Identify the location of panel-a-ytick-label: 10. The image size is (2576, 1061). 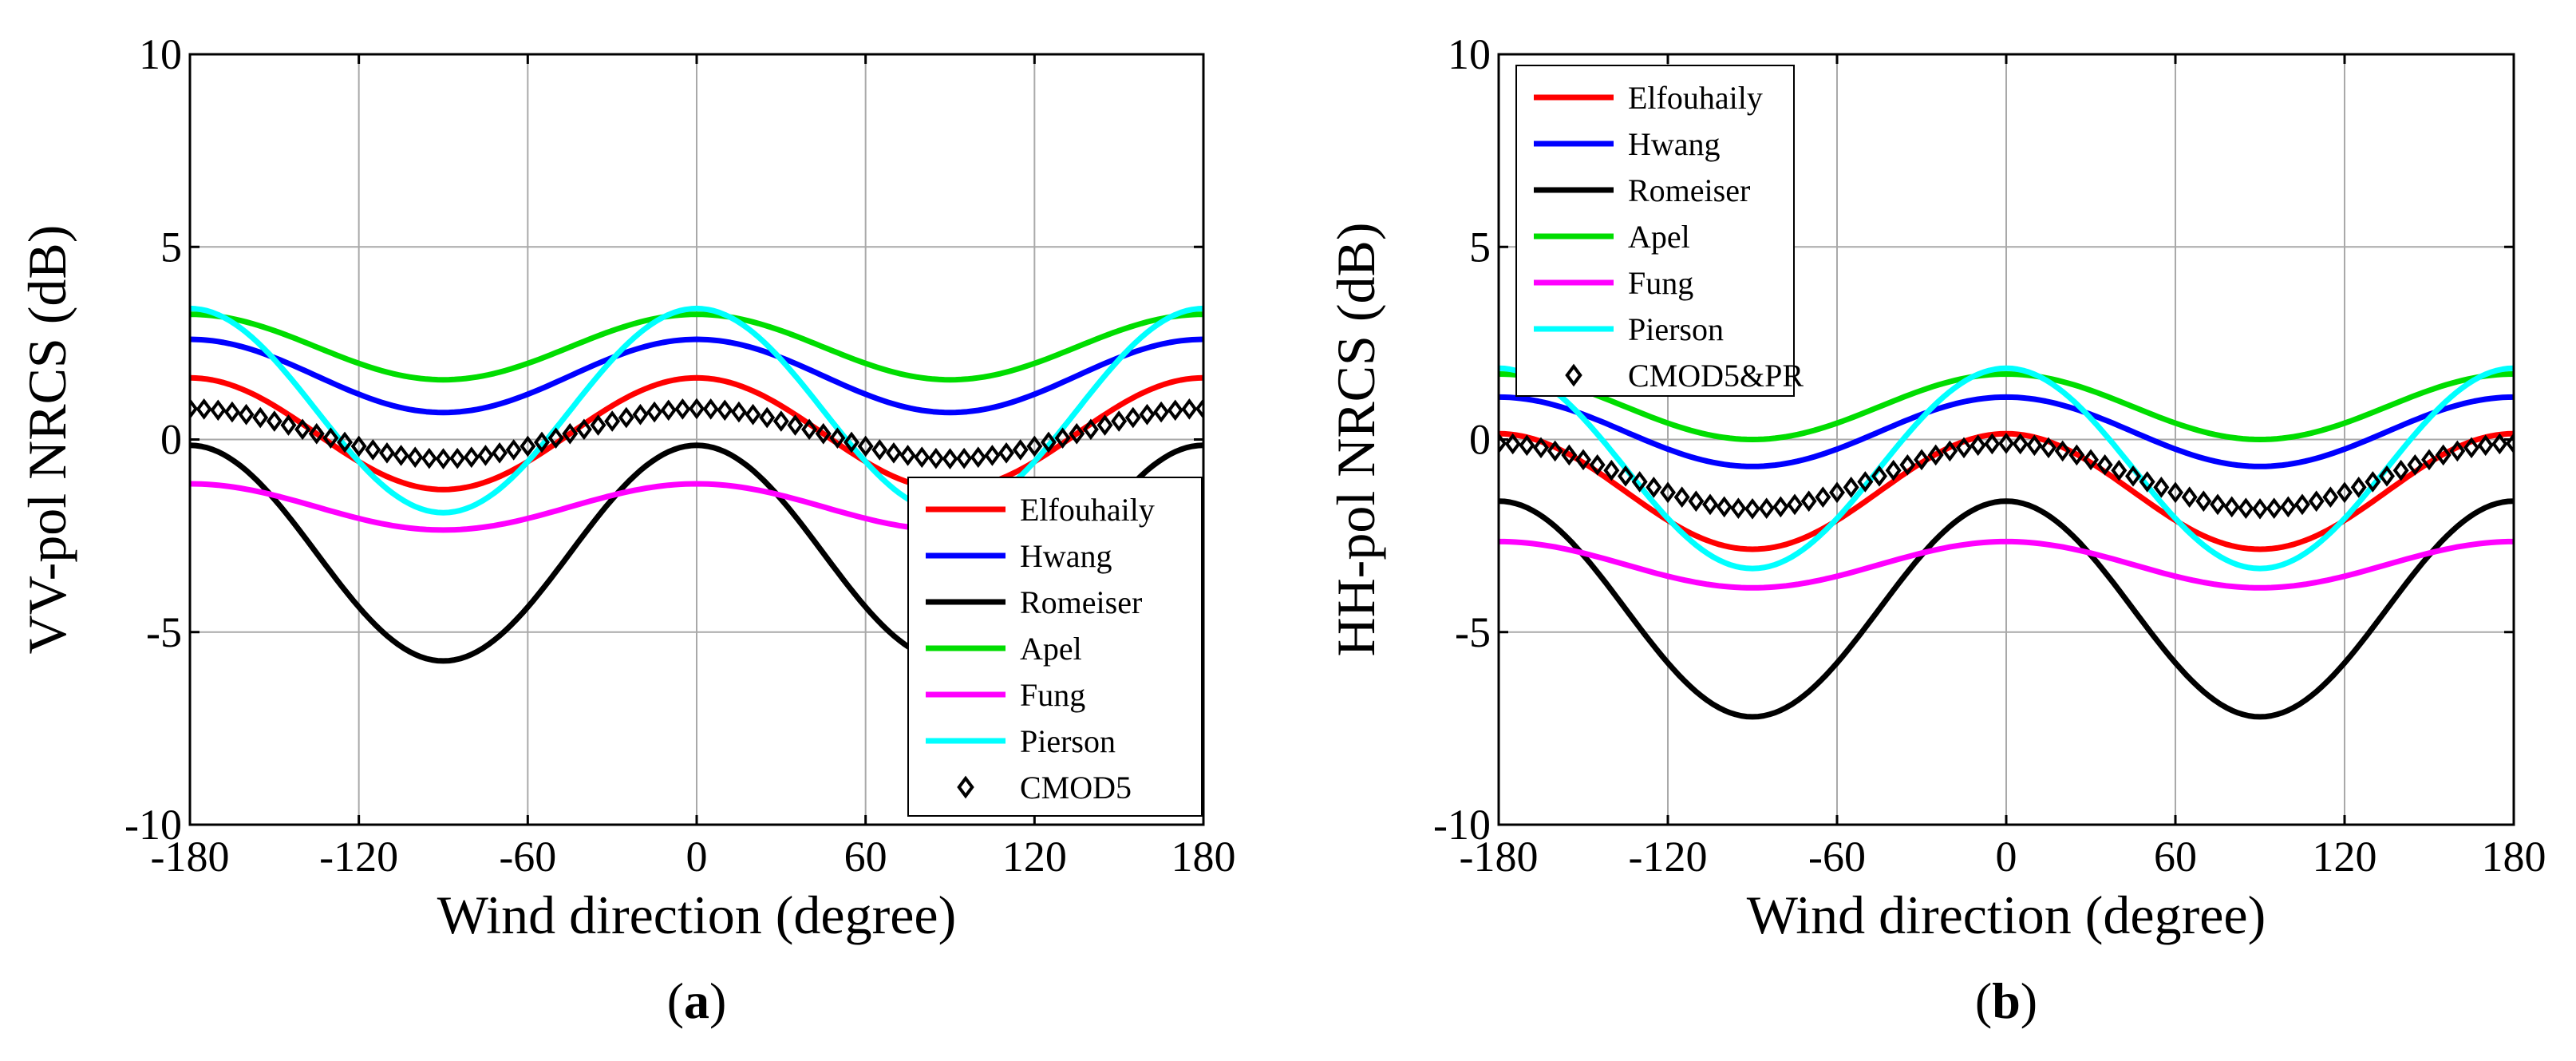
(160, 54).